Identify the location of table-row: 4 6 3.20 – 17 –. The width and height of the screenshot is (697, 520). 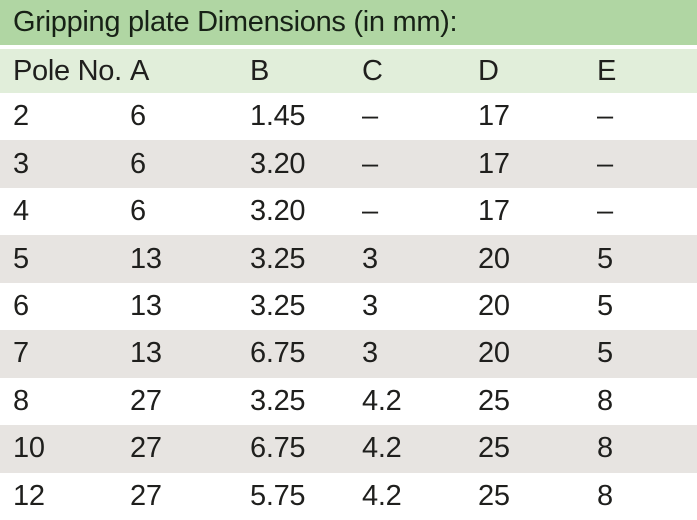
(348, 211).